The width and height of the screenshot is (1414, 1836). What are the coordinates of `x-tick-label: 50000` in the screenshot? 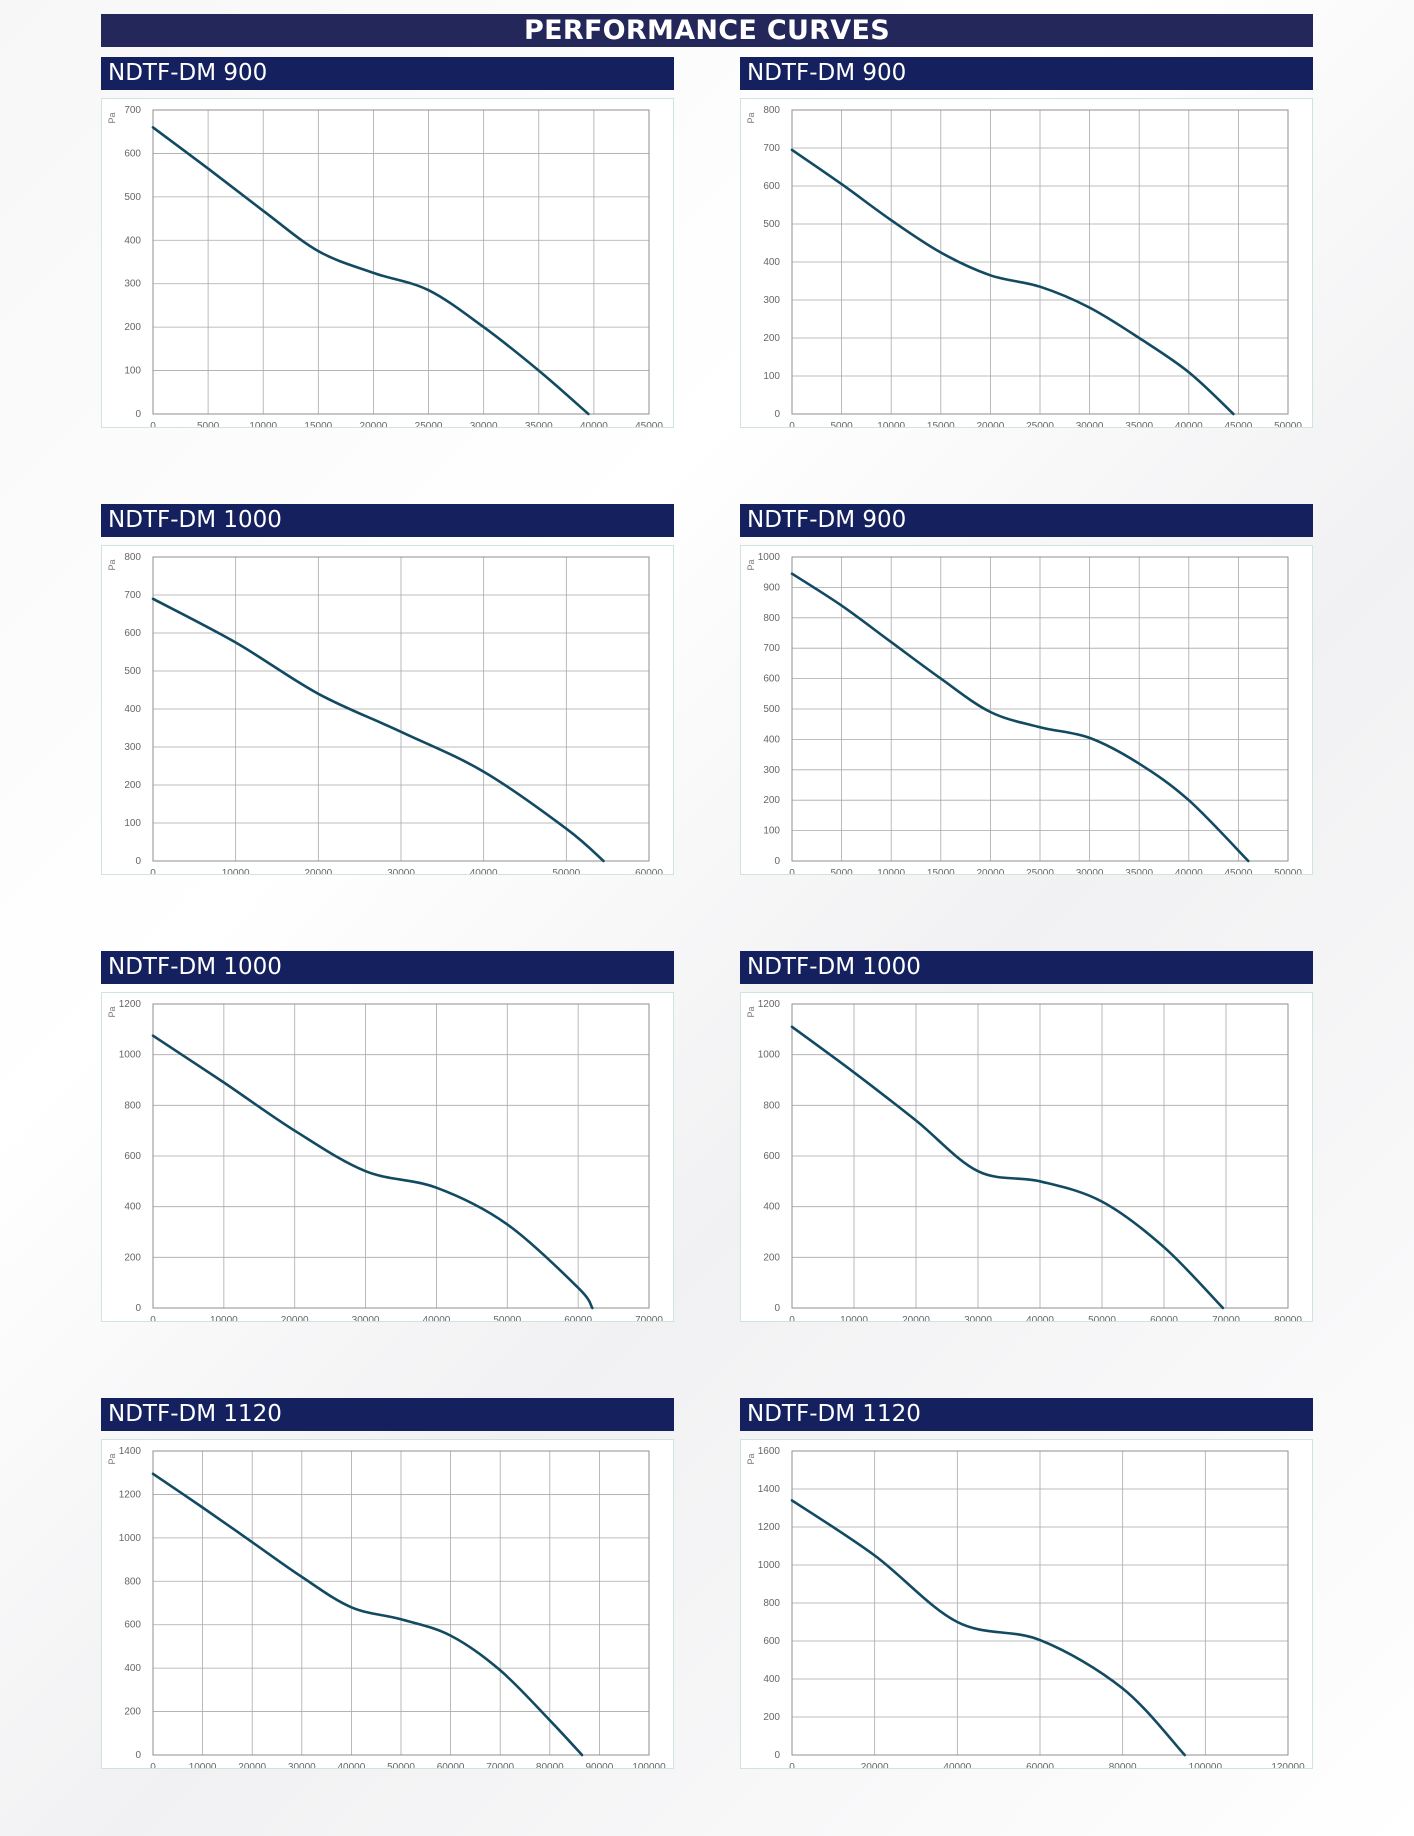 It's located at (566, 871).